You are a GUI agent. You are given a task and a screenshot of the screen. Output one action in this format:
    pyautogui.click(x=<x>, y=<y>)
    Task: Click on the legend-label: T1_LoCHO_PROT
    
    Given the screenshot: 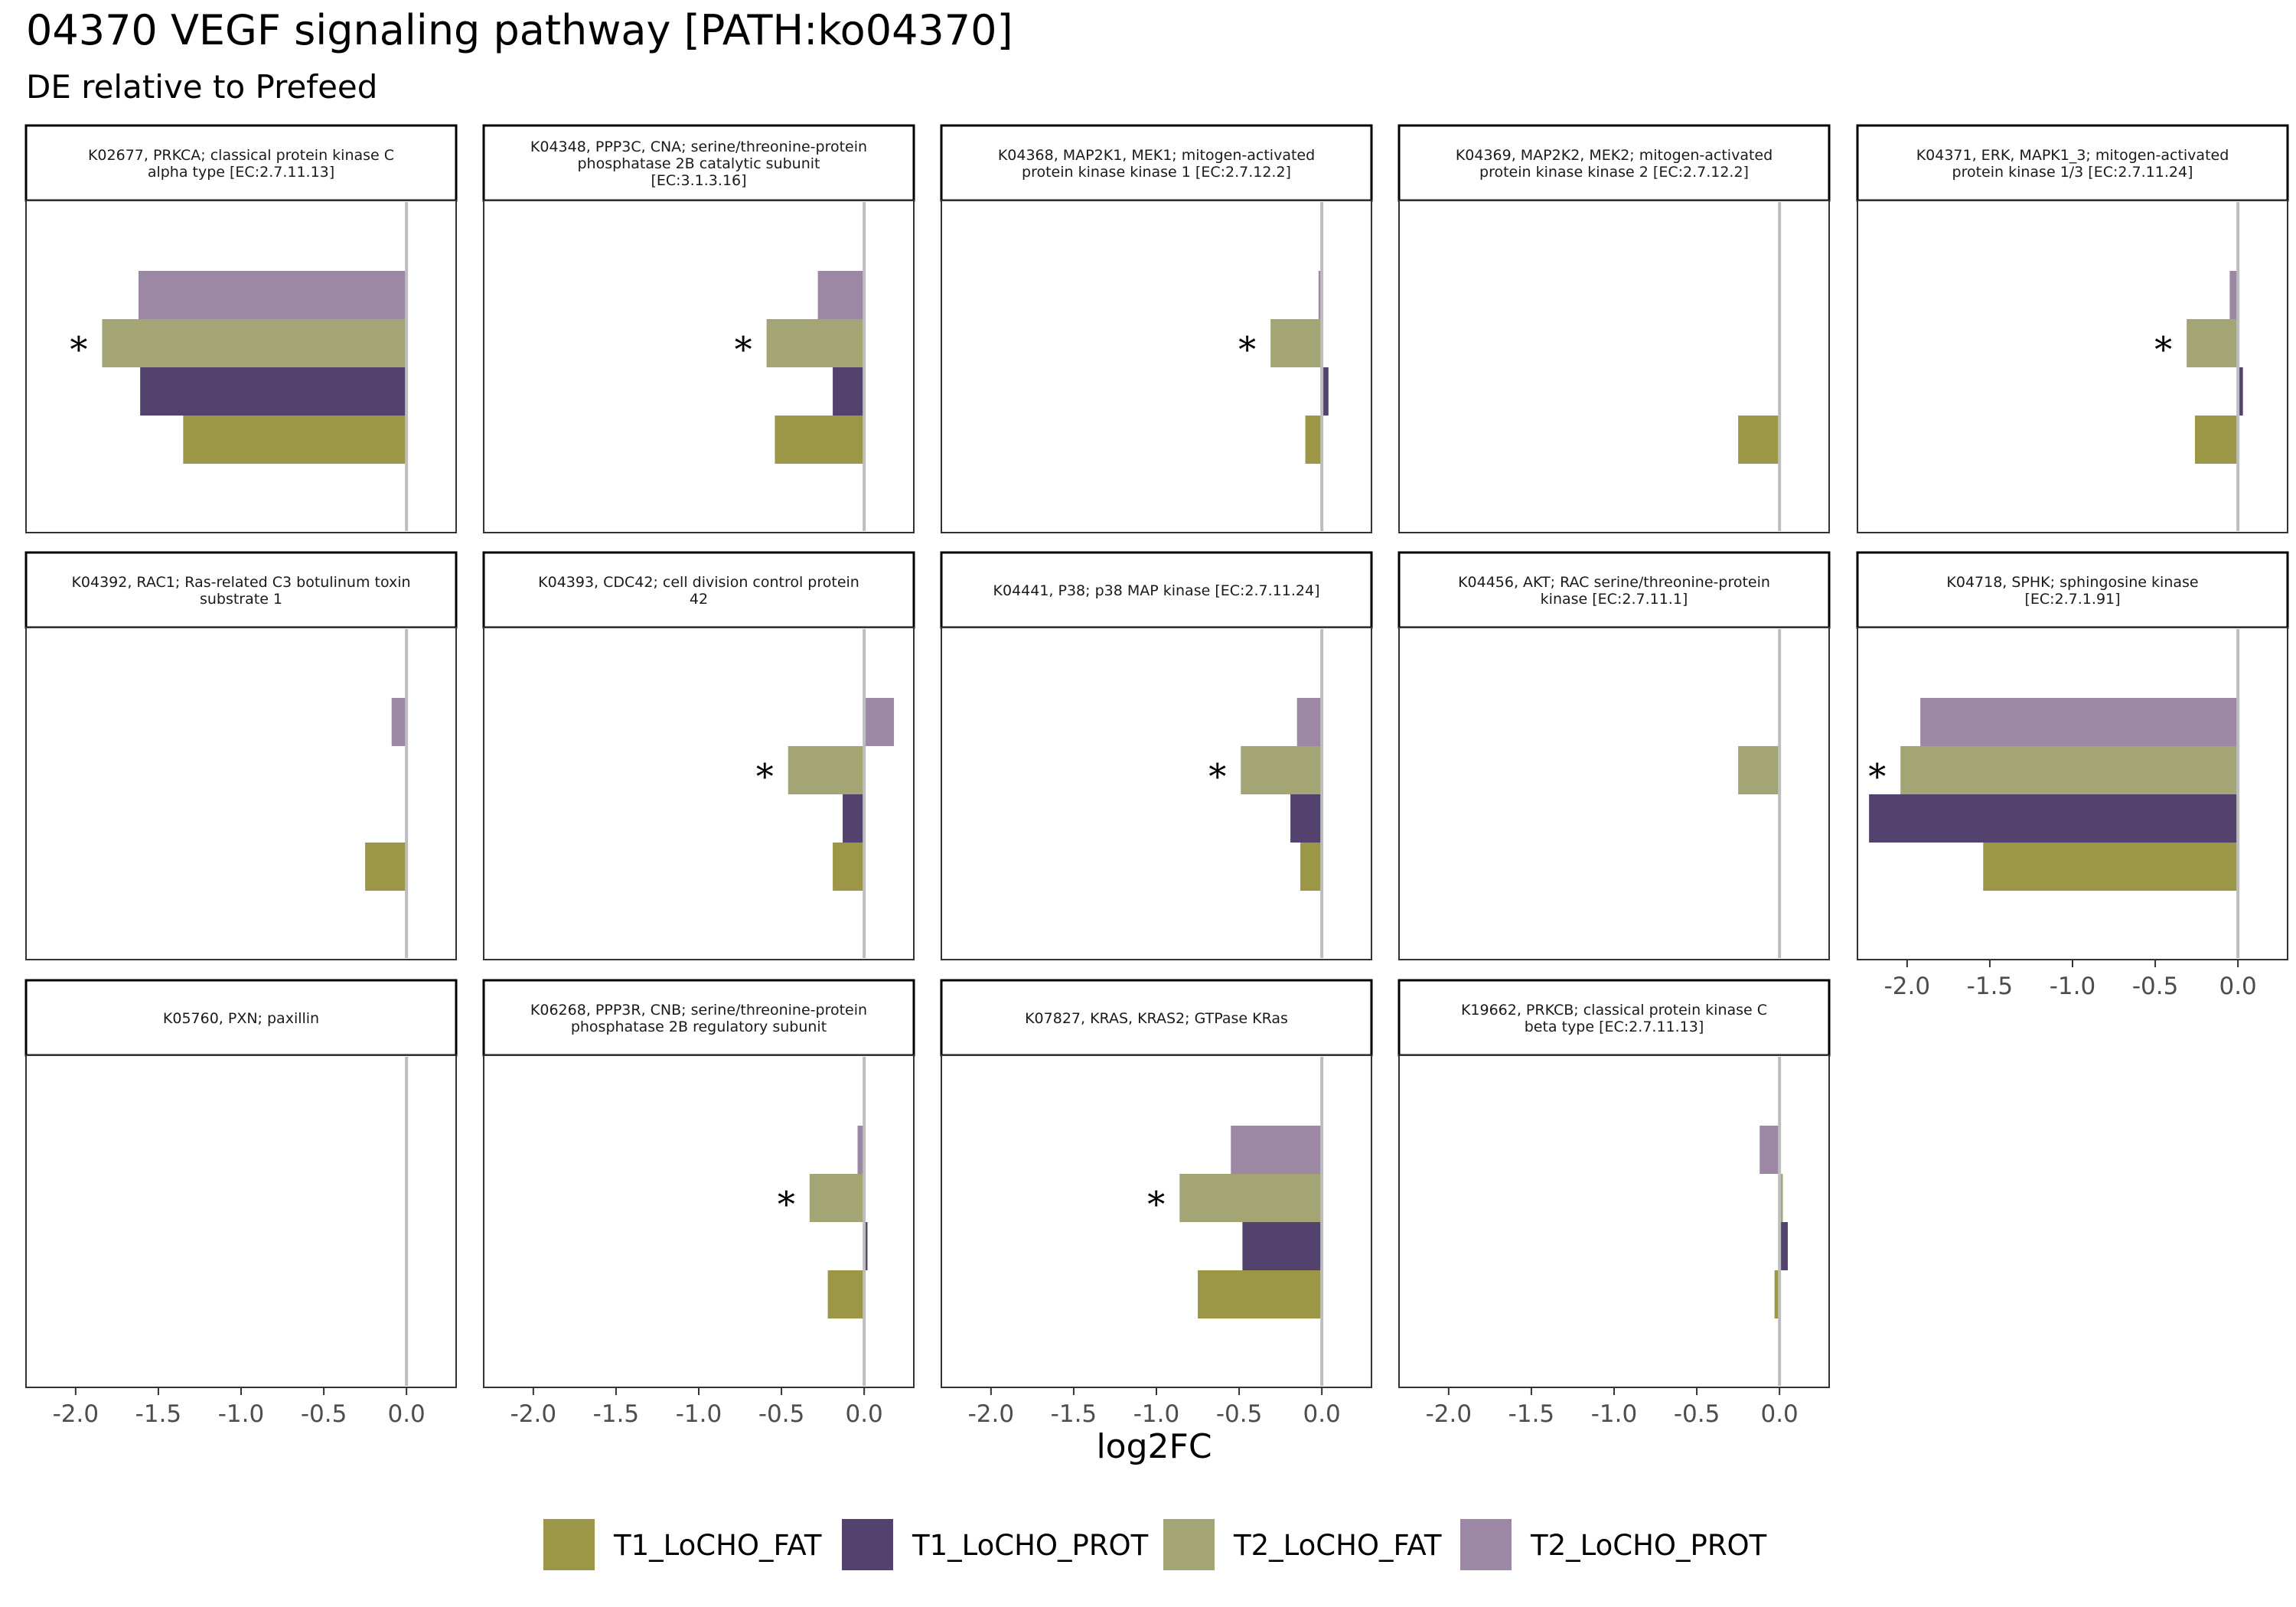 What is the action you would take?
    pyautogui.click(x=1030, y=1545)
    